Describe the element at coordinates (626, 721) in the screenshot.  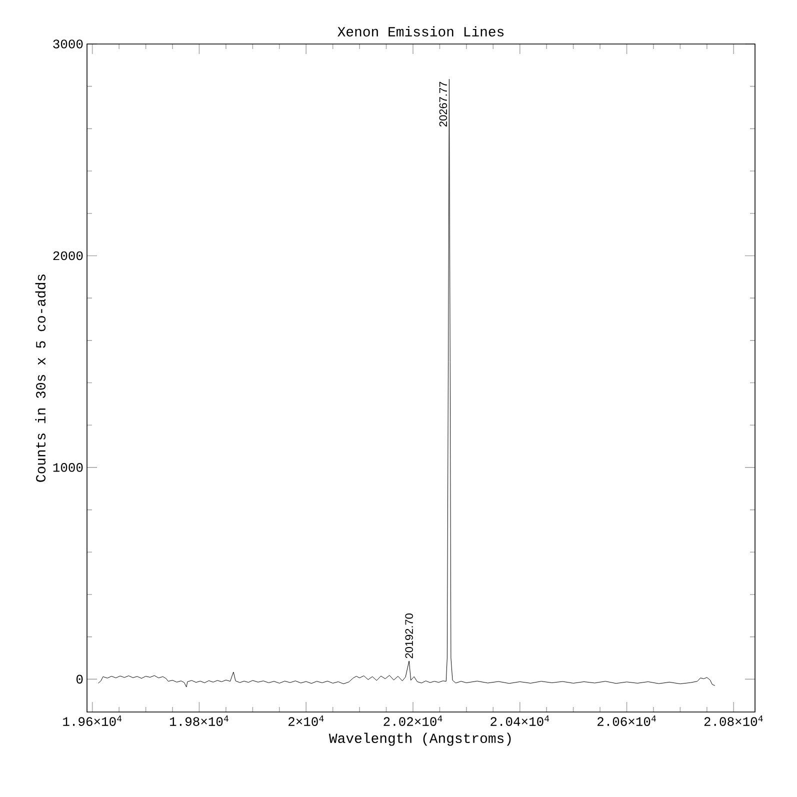
I see `x-tick-label: 2.06×10$^{4}$` at that location.